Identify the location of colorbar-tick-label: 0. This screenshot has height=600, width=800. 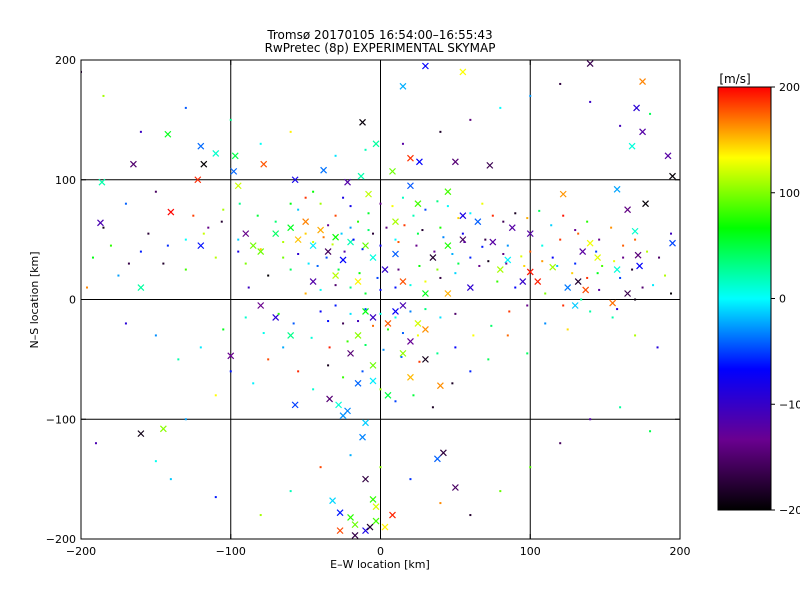
(782, 299).